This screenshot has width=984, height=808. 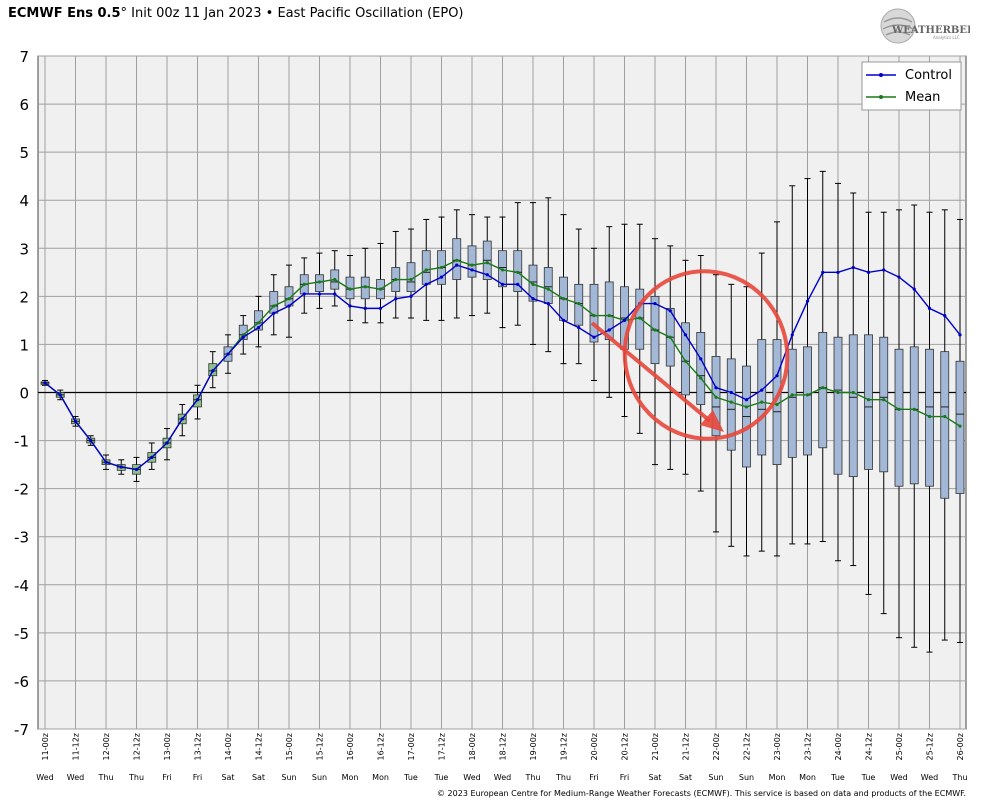 What do you see at coordinates (137, 746) in the screenshot?
I see `x-tick-label: 12-12z` at bounding box center [137, 746].